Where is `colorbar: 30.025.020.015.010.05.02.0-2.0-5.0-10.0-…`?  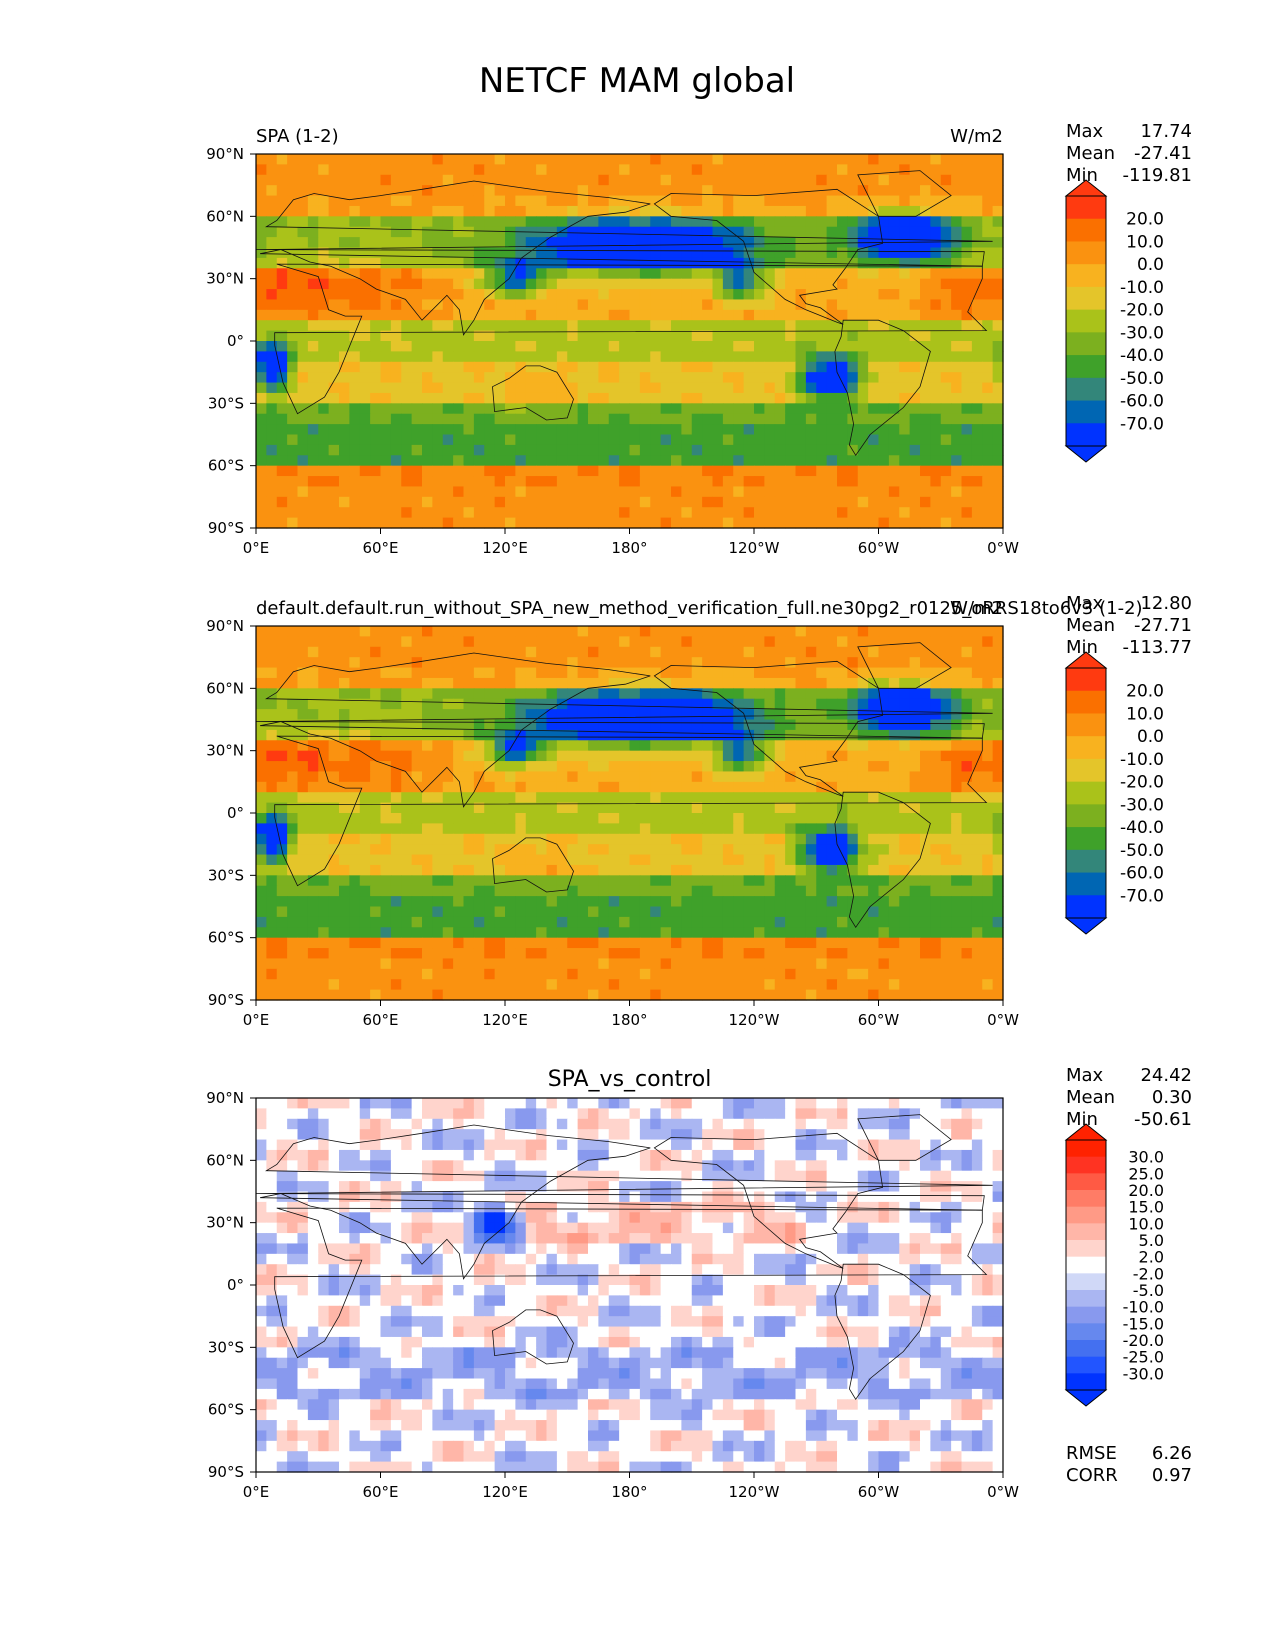
colorbar: 30.025.020.015.010.05.02.0-2.0-5.0-10.0-… is located at coordinates (1114, 1265).